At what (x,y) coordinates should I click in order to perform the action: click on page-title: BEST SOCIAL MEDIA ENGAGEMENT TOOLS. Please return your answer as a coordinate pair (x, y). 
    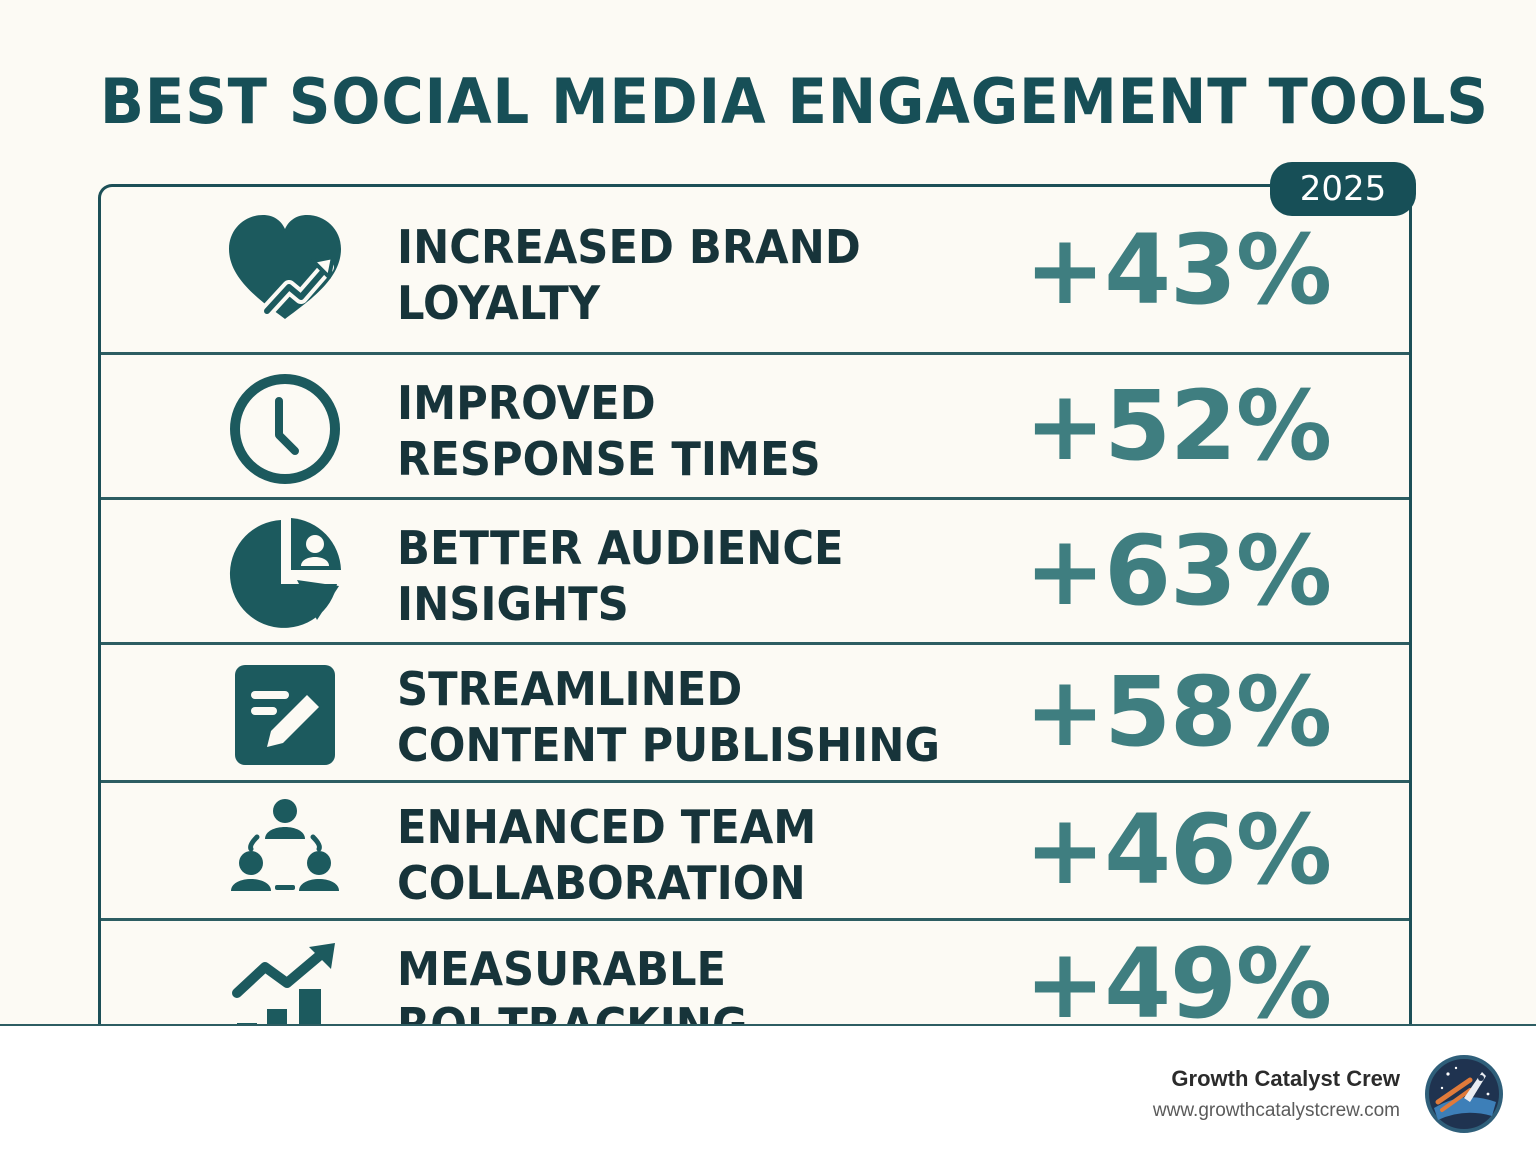
    Looking at the image, I should click on (794, 101).